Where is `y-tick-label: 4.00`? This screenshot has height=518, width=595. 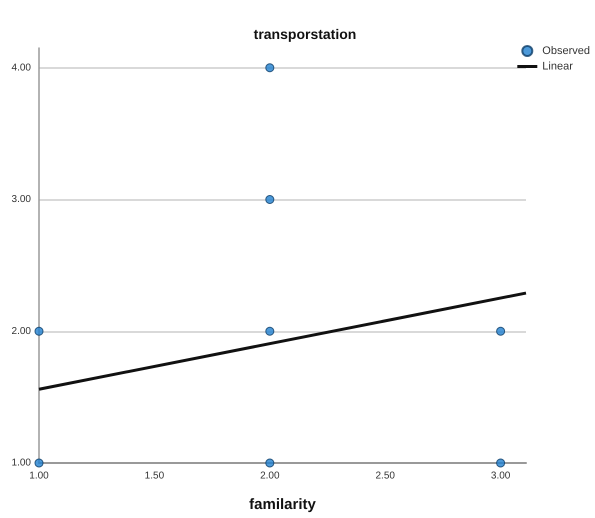 y-tick-label: 4.00 is located at coordinates (22, 68).